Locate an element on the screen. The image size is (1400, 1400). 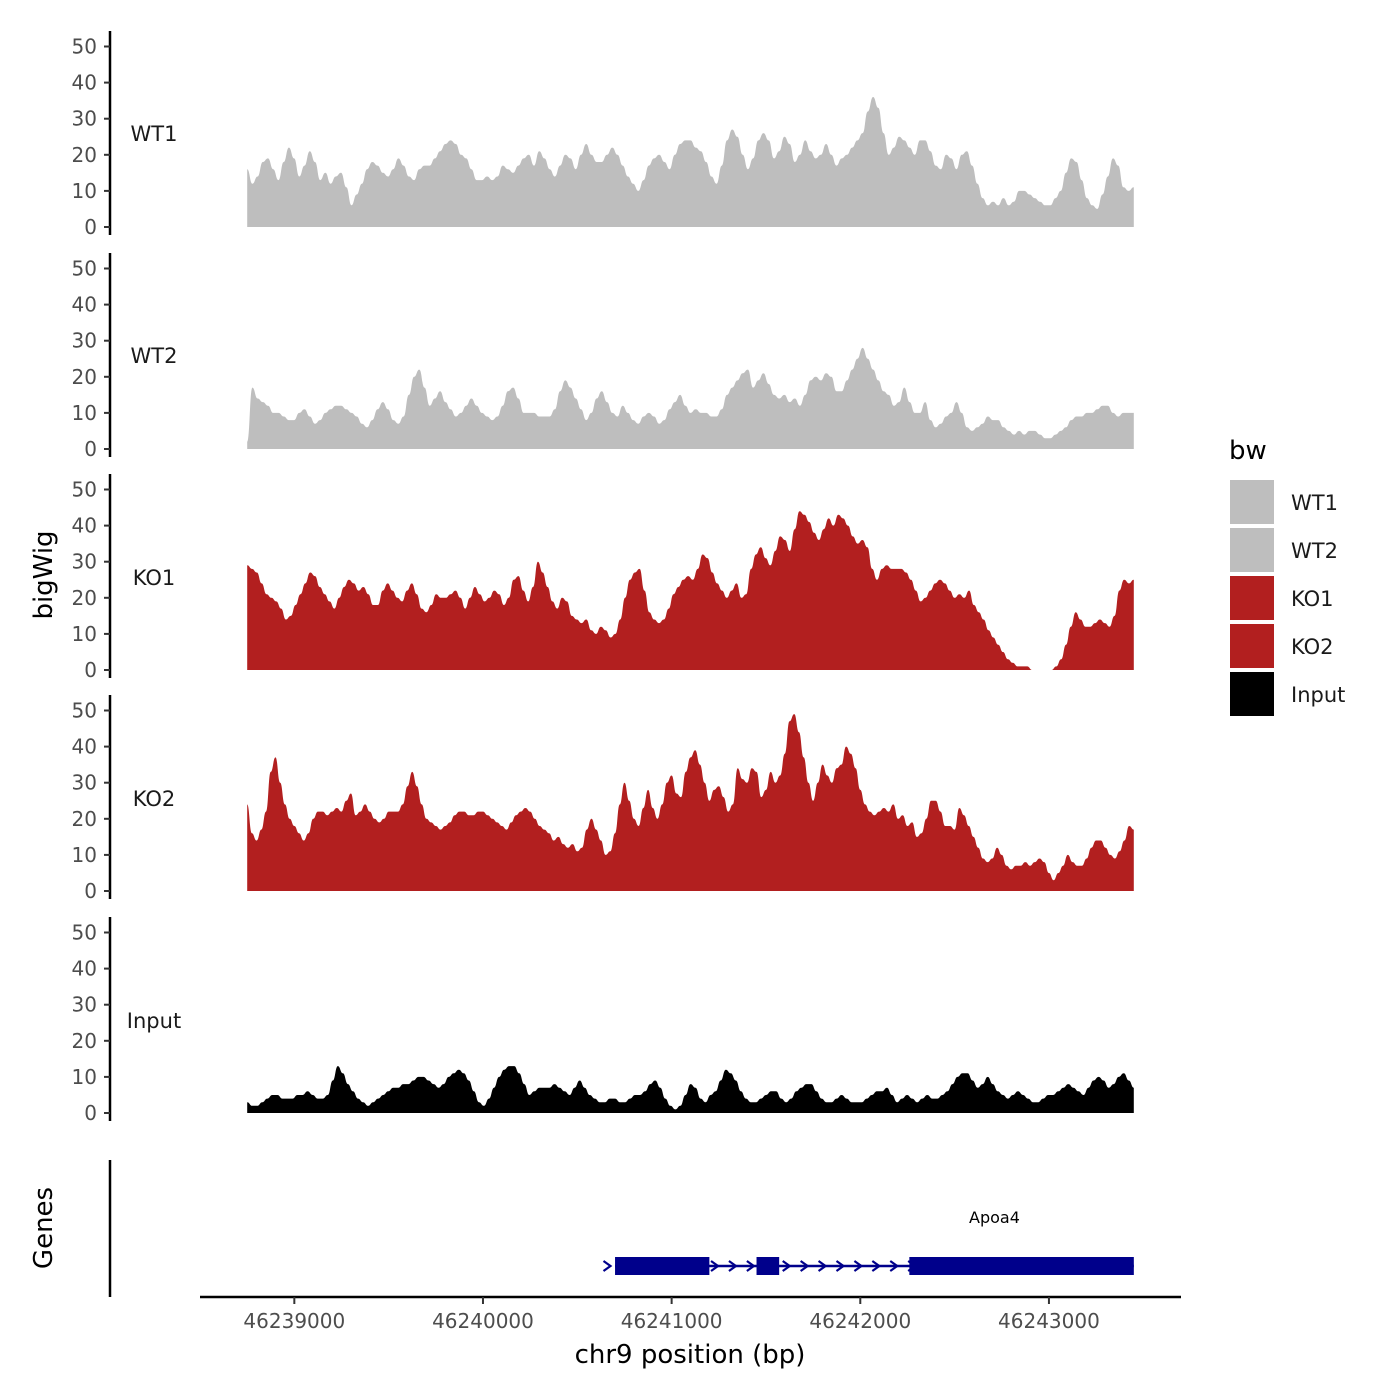
track-ko2: 0 10 20 30 40 50 KO2 is located at coordinates (603, 799).